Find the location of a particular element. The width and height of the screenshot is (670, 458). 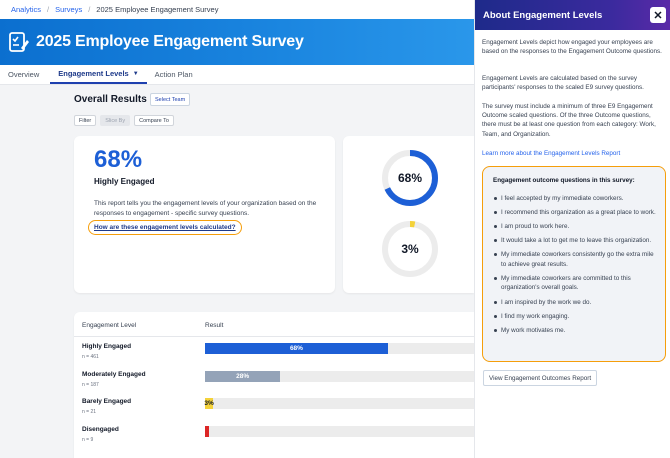

report-tabs: Overview Engagement Levels ▼ Action Plan is located at coordinates (237, 75).